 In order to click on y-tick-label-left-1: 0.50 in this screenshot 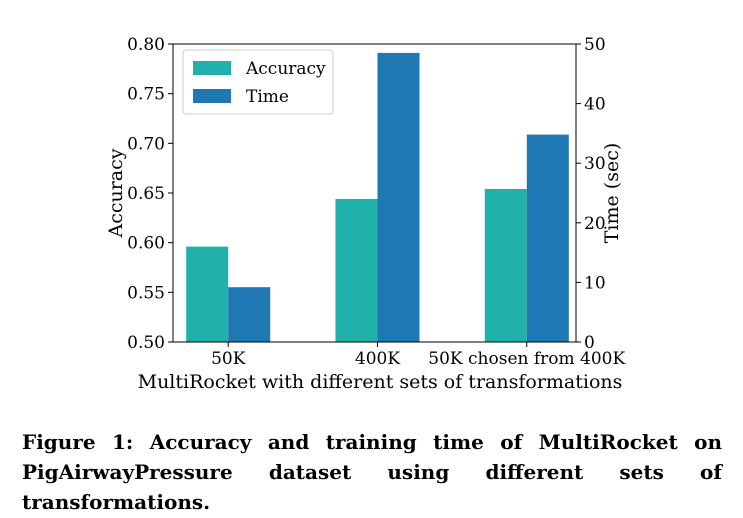, I will do `click(146, 343)`.